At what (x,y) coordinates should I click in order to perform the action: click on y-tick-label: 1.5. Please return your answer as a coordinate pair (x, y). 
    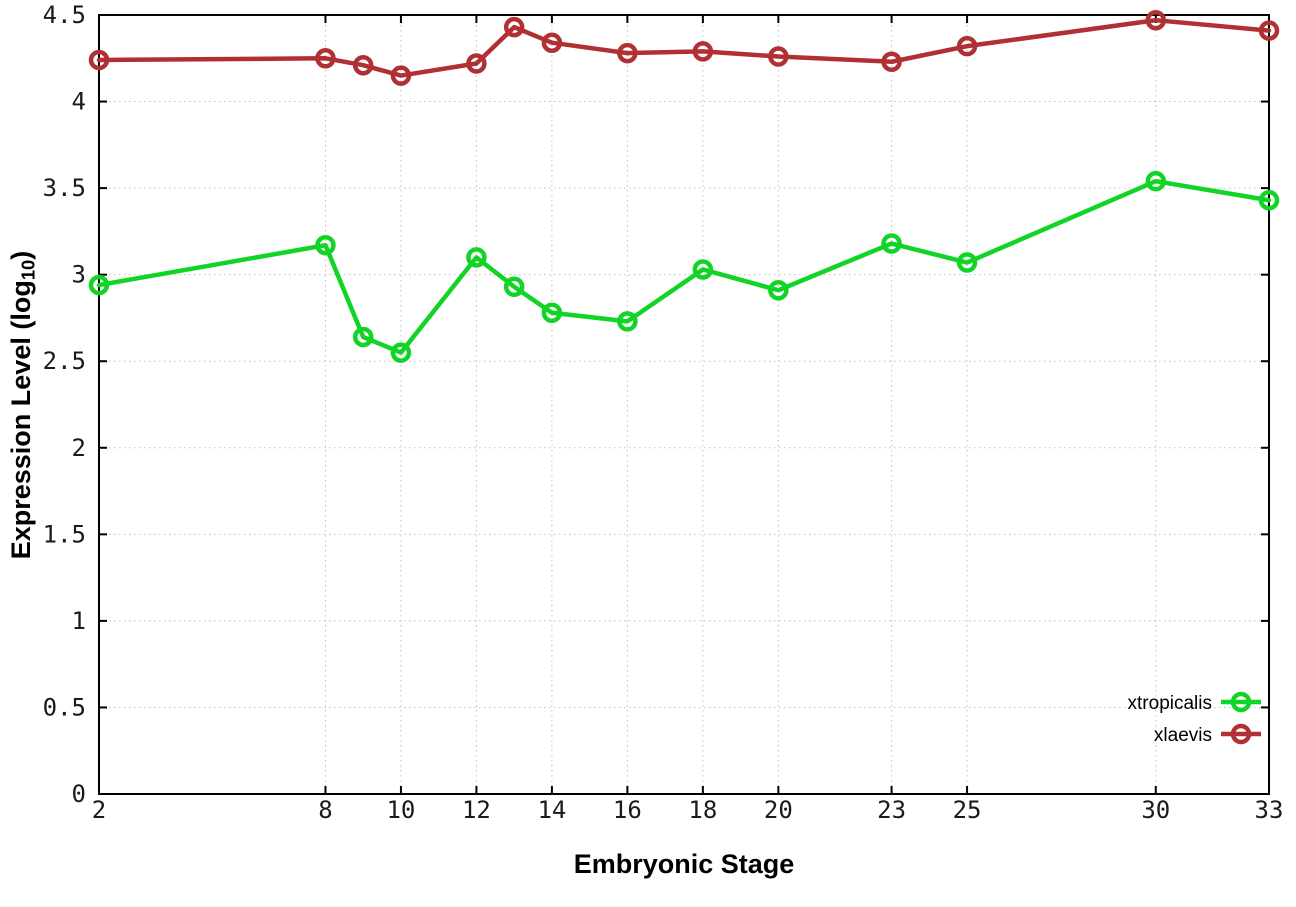
    Looking at the image, I should click on (64, 534).